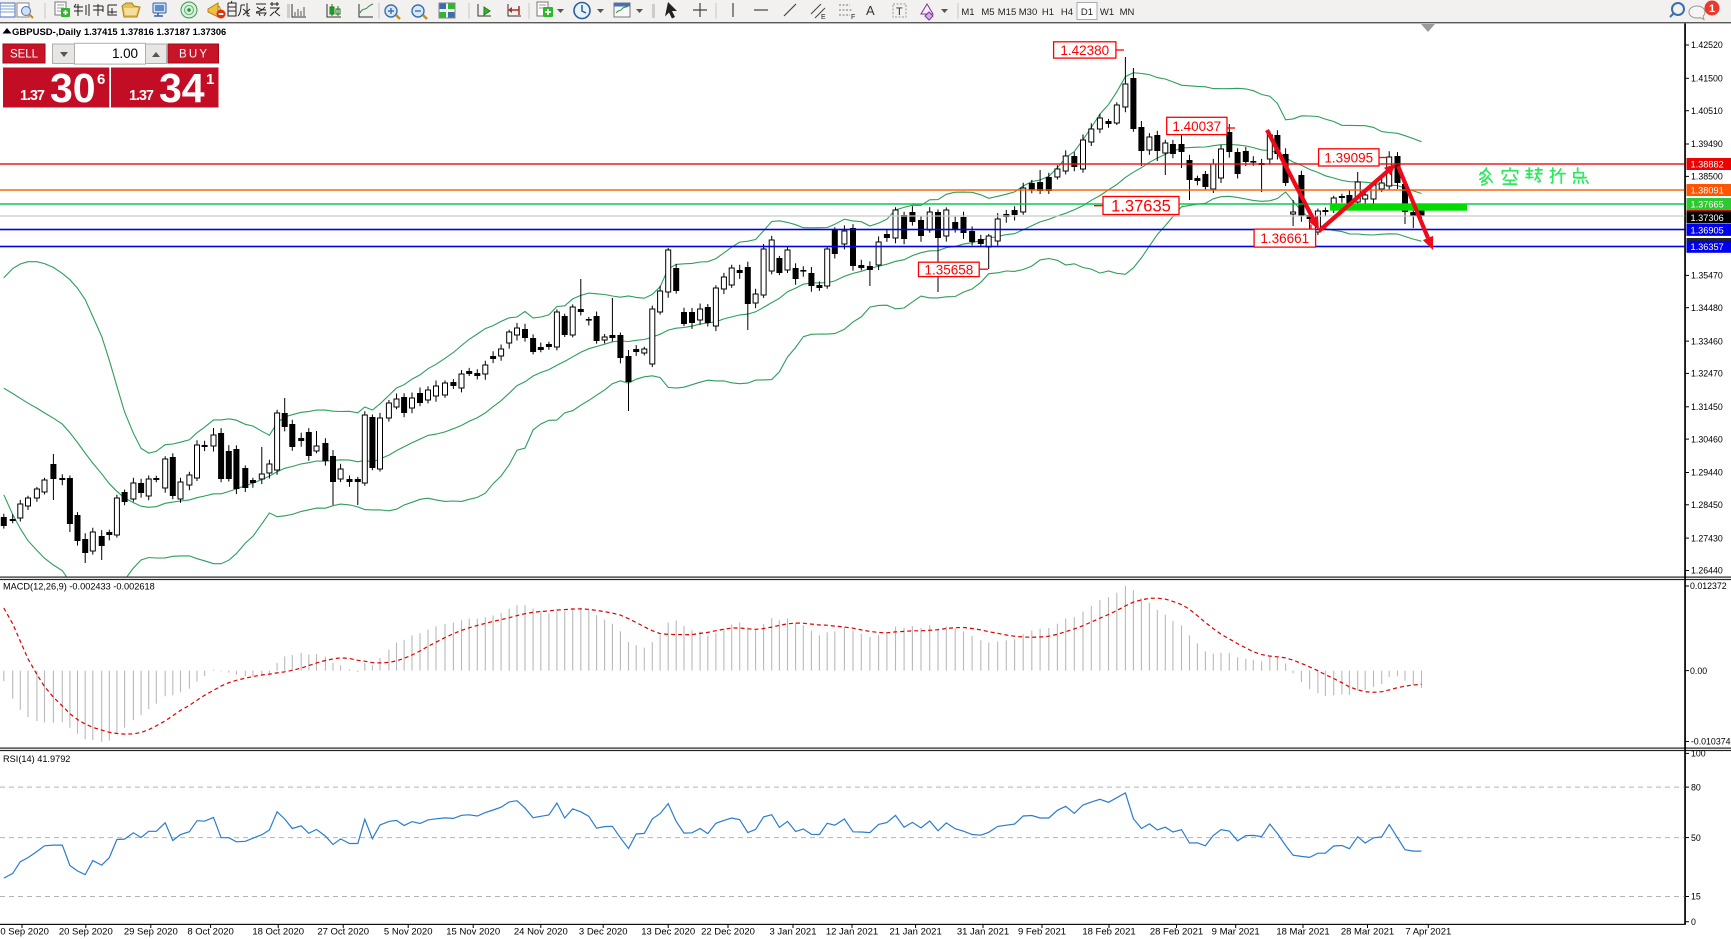  Describe the element at coordinates (792, 932) in the screenshot. I see `svg-text: 3 Jan 2021` at that location.